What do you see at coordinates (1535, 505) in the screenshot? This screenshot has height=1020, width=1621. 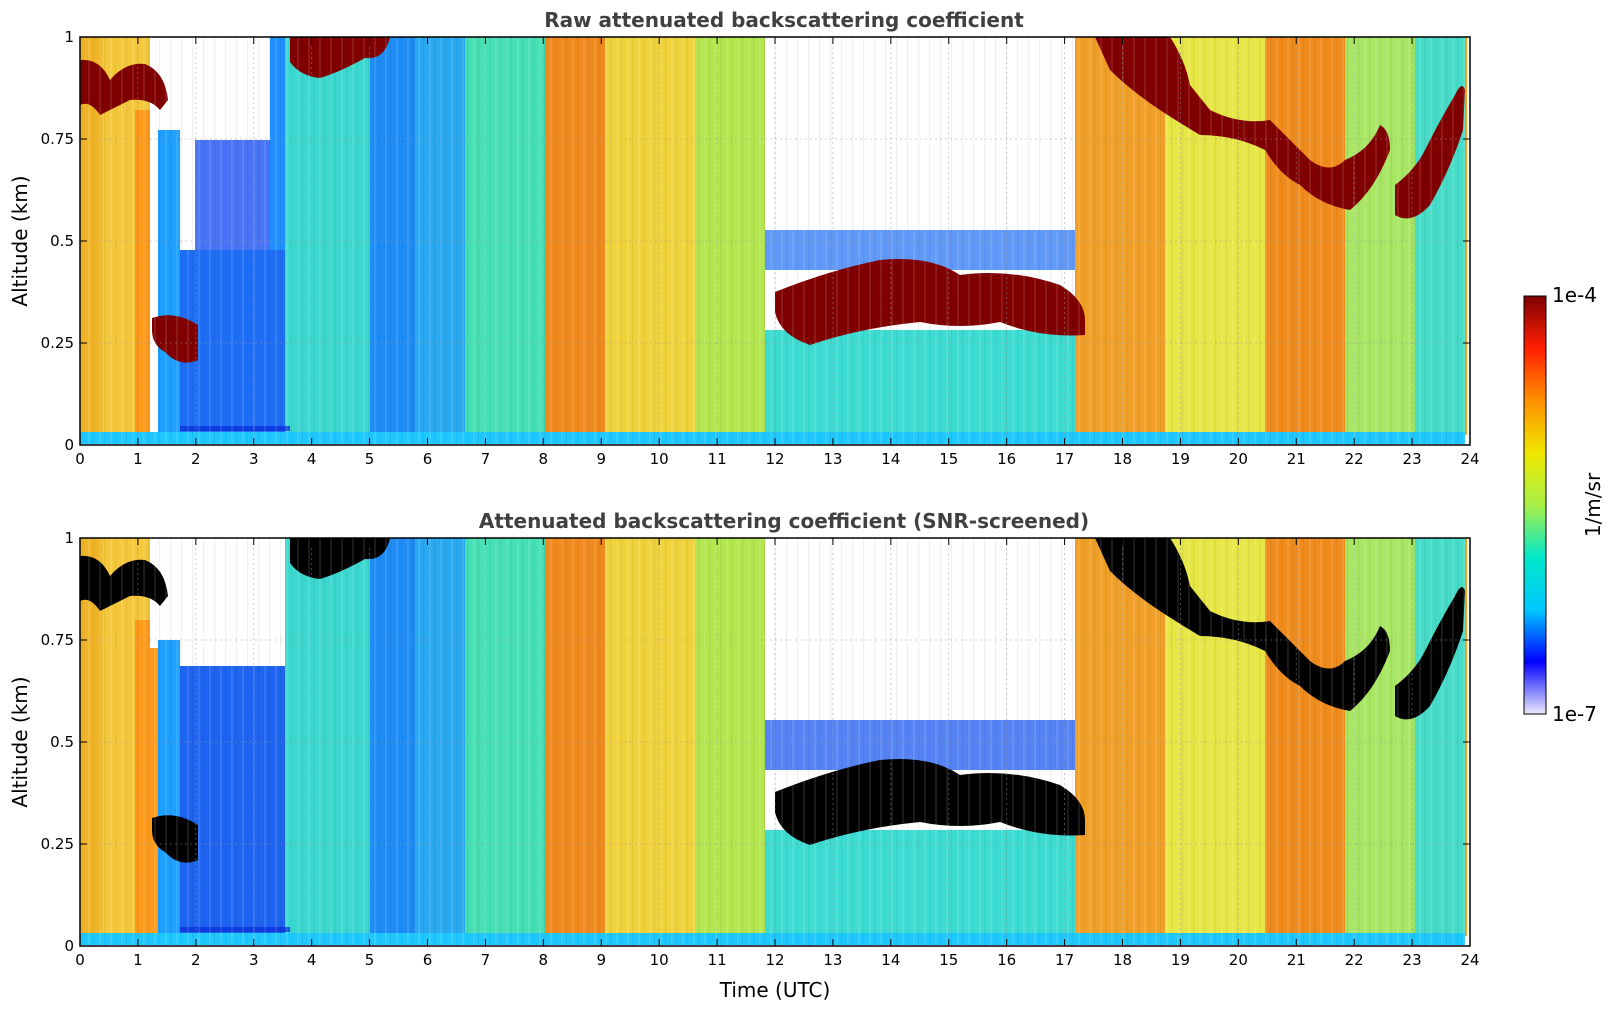 I see `colorbar-gradient` at bounding box center [1535, 505].